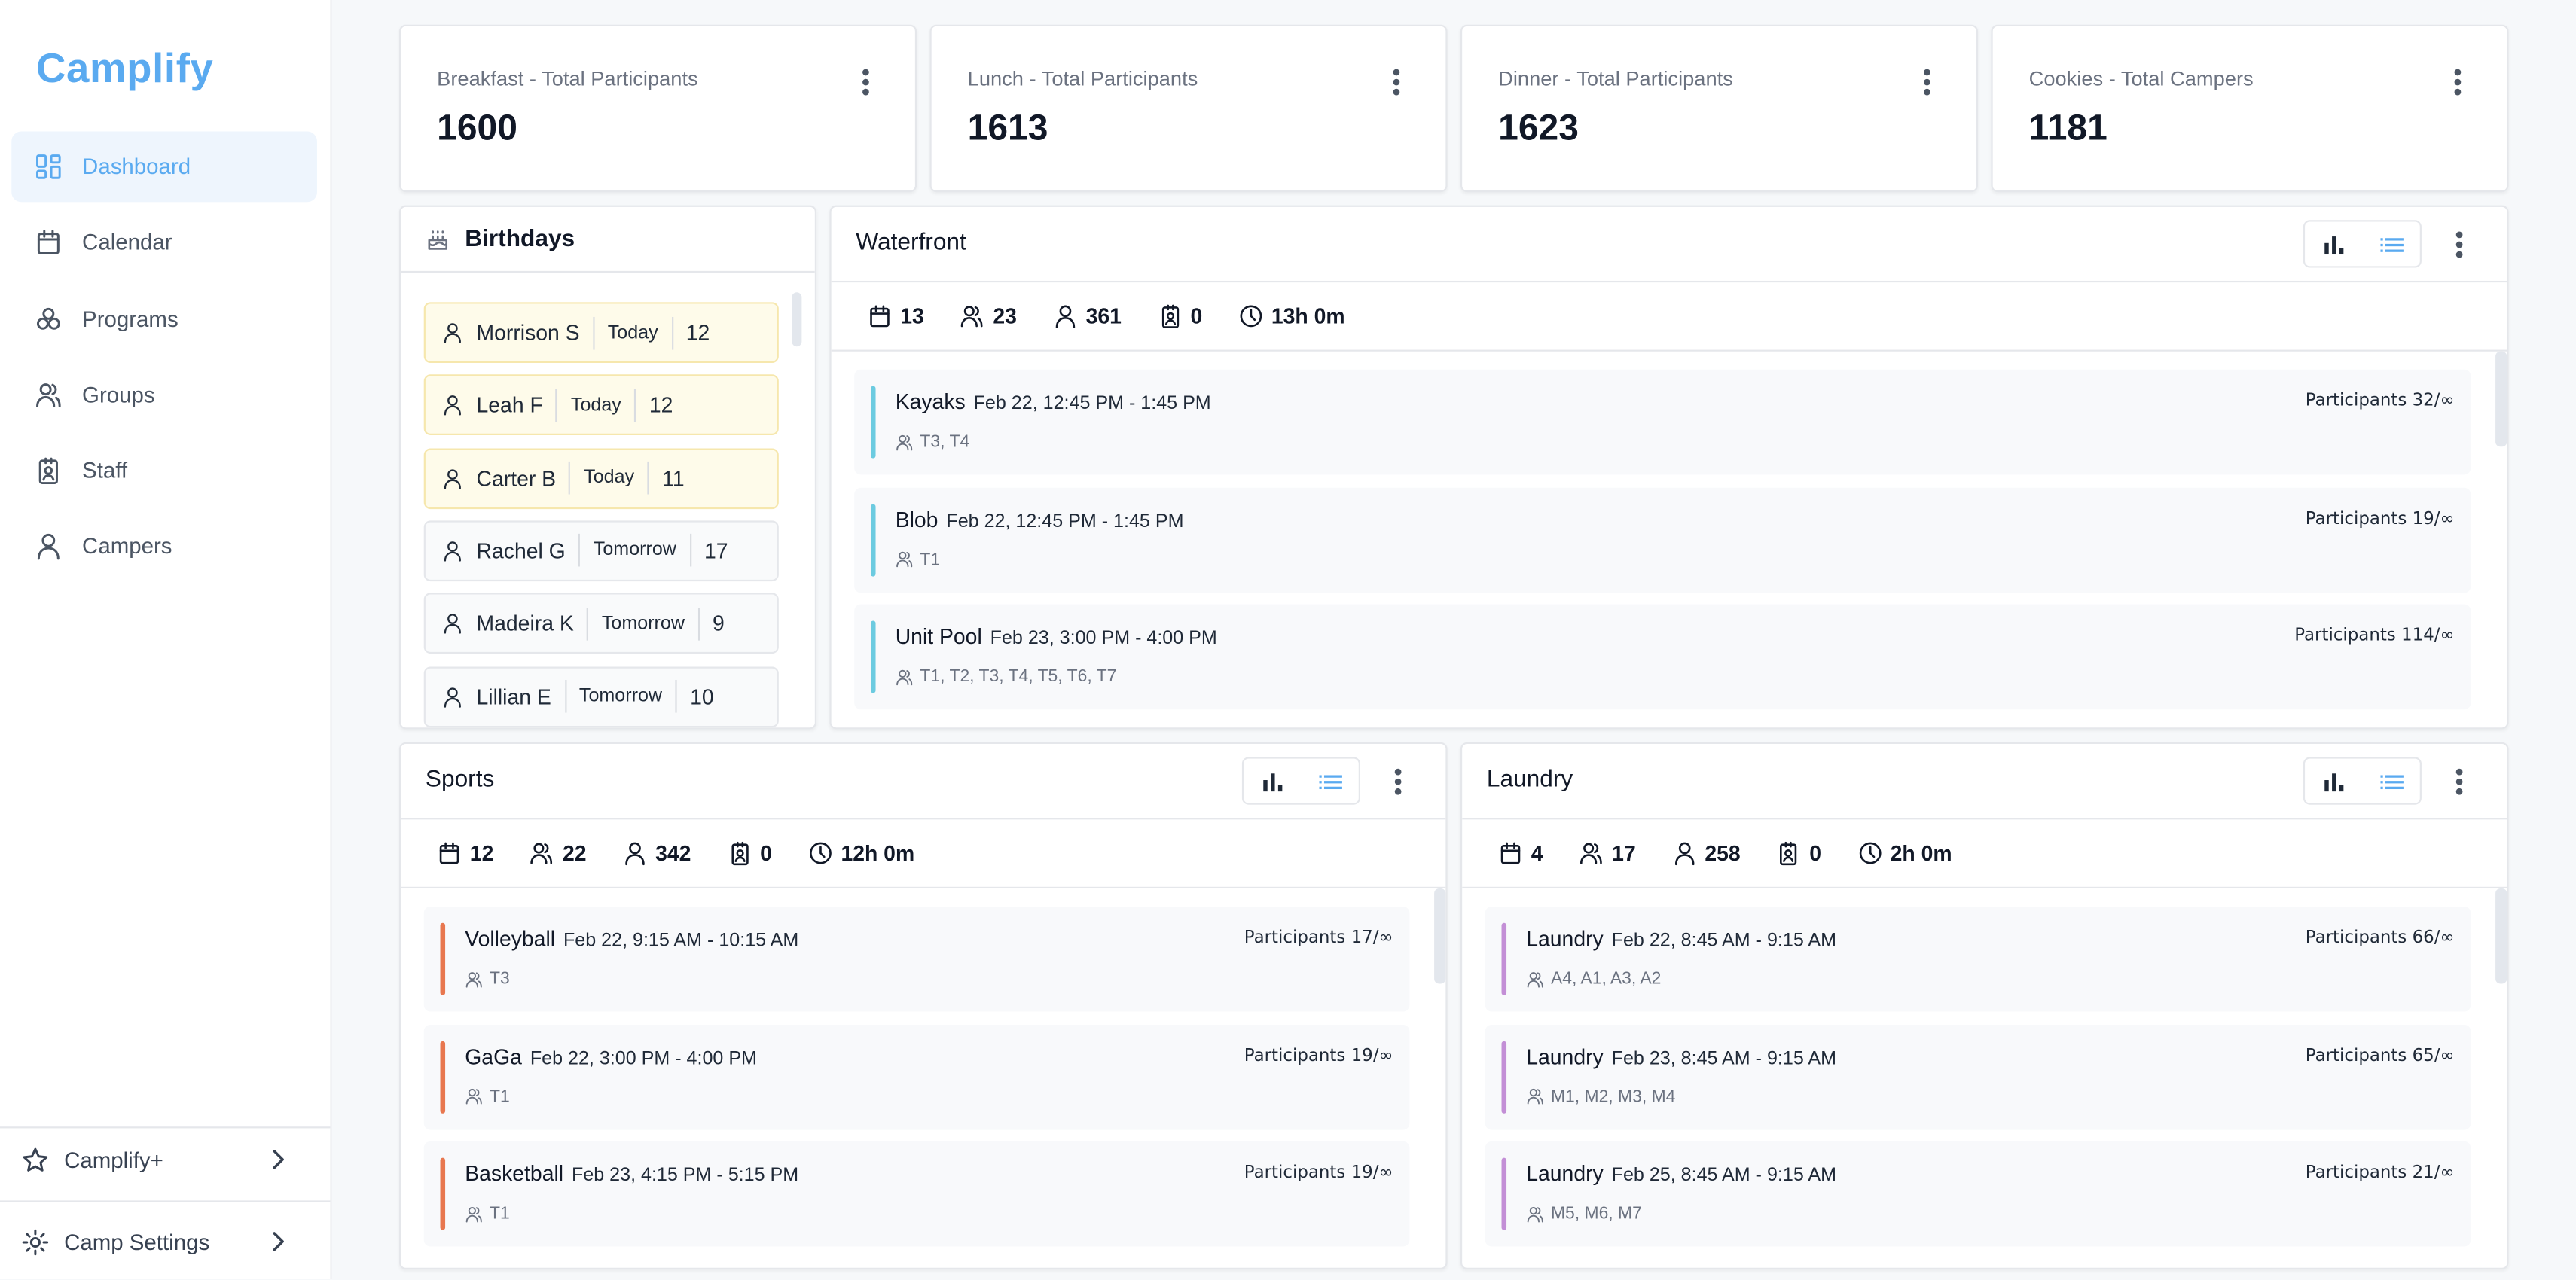 The image size is (2576, 1280). What do you see at coordinates (608, 240) in the screenshot?
I see `birthdays-header: Birthdays` at bounding box center [608, 240].